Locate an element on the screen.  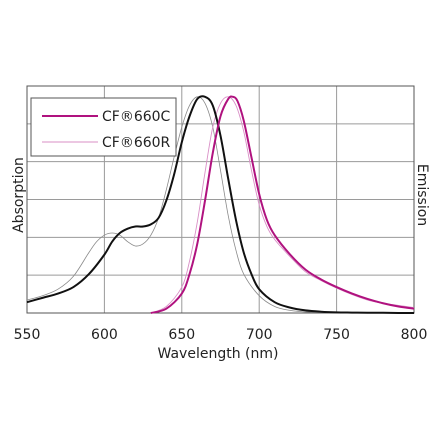
x-tick-label: 650 is located at coordinates (181, 335).